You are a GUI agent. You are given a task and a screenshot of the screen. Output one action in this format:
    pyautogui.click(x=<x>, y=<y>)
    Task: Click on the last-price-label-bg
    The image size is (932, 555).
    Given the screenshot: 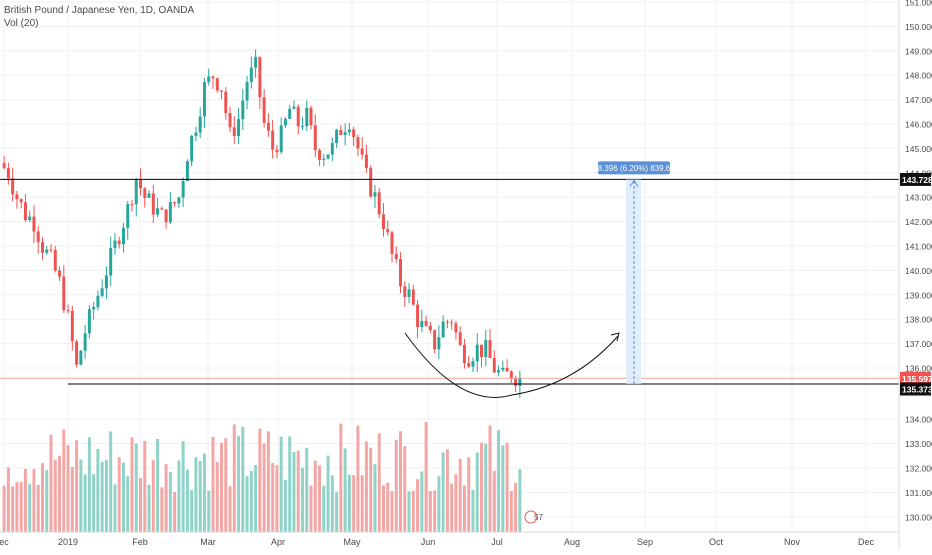 What is the action you would take?
    pyautogui.click(x=915, y=378)
    